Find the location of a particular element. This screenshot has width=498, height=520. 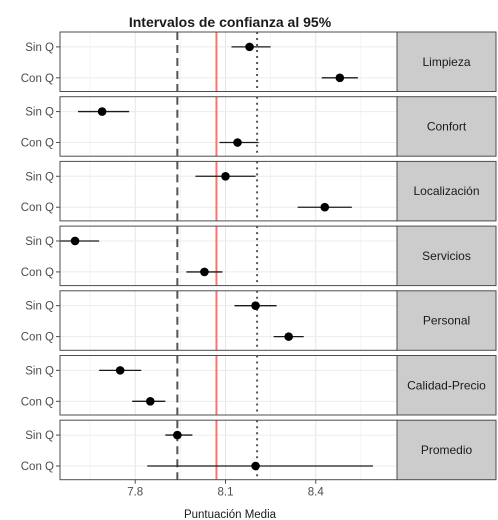

x-tick-label: 8.4 is located at coordinates (316, 493).